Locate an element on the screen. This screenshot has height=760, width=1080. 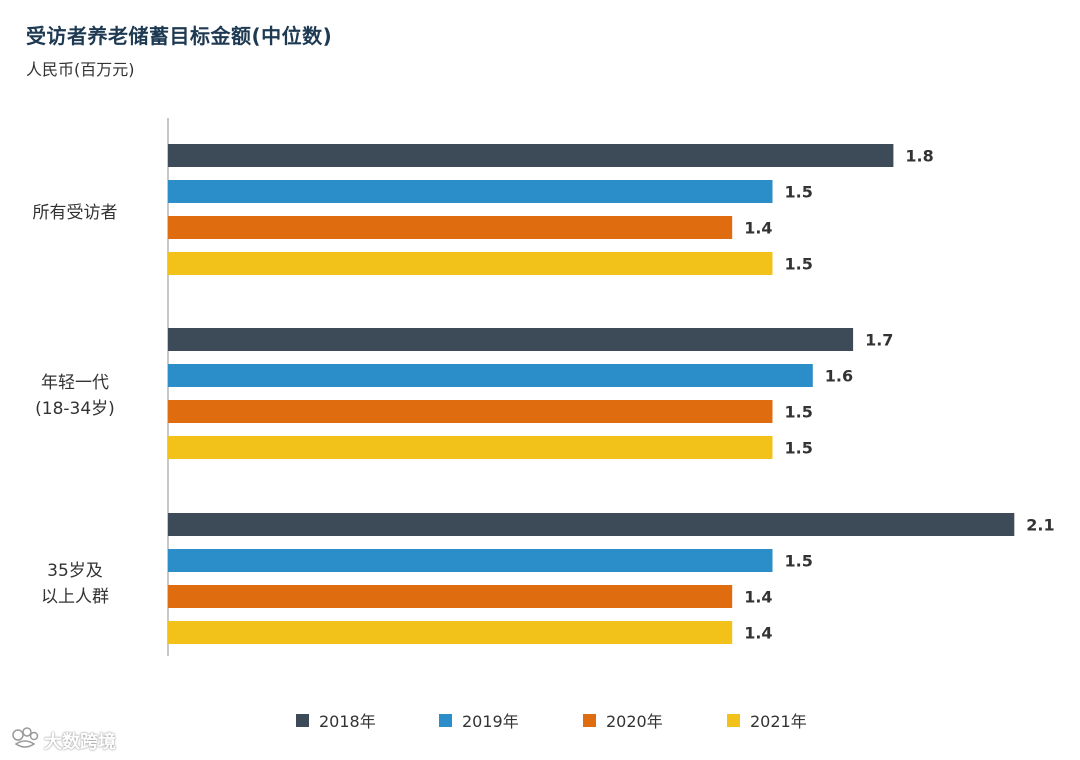
category-label: 35岁及以上人群 is located at coordinates (75, 584).